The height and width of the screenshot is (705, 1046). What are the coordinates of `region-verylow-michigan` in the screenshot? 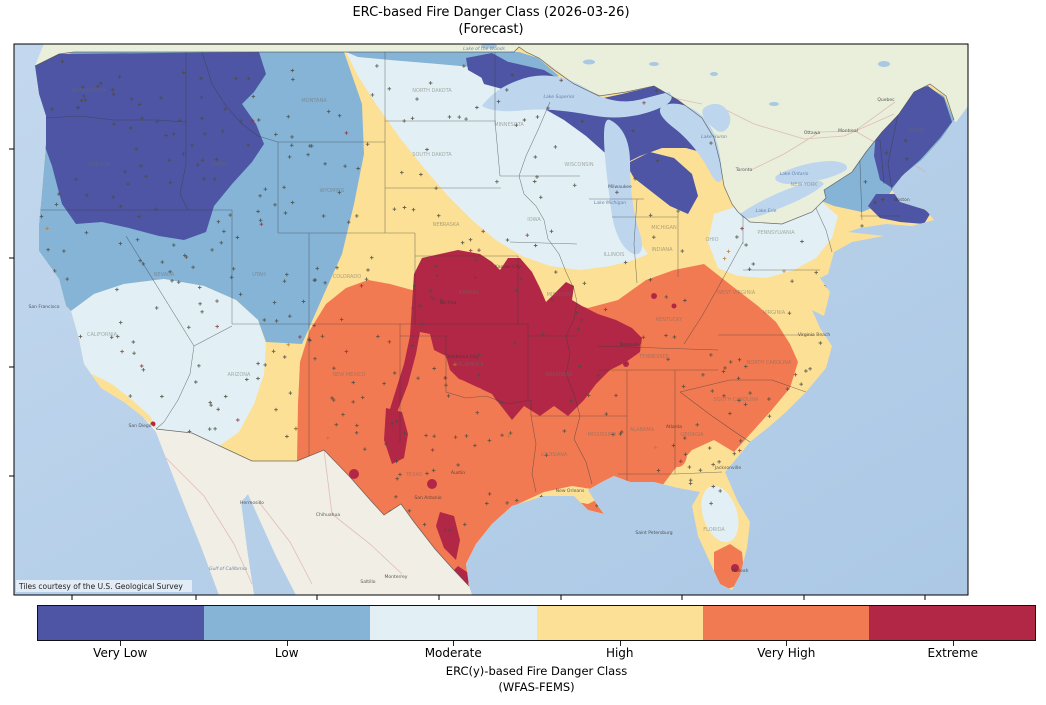 It's located at (662, 183).